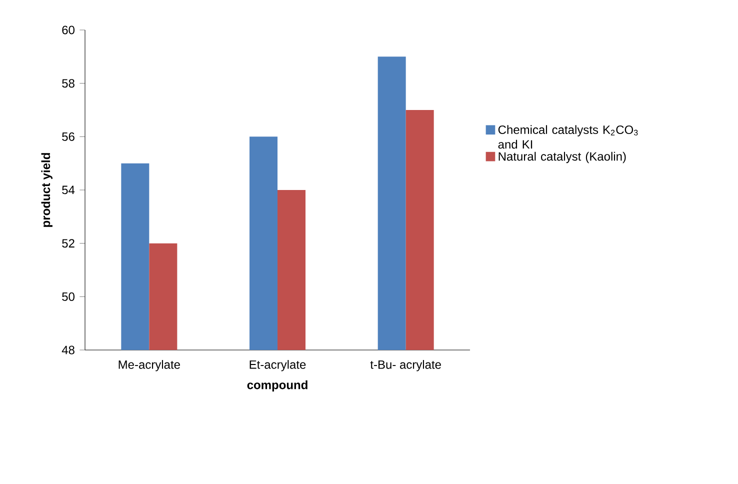 This screenshot has width=738, height=484. What do you see at coordinates (277, 386) in the screenshot?
I see `x-axis-title: compound` at bounding box center [277, 386].